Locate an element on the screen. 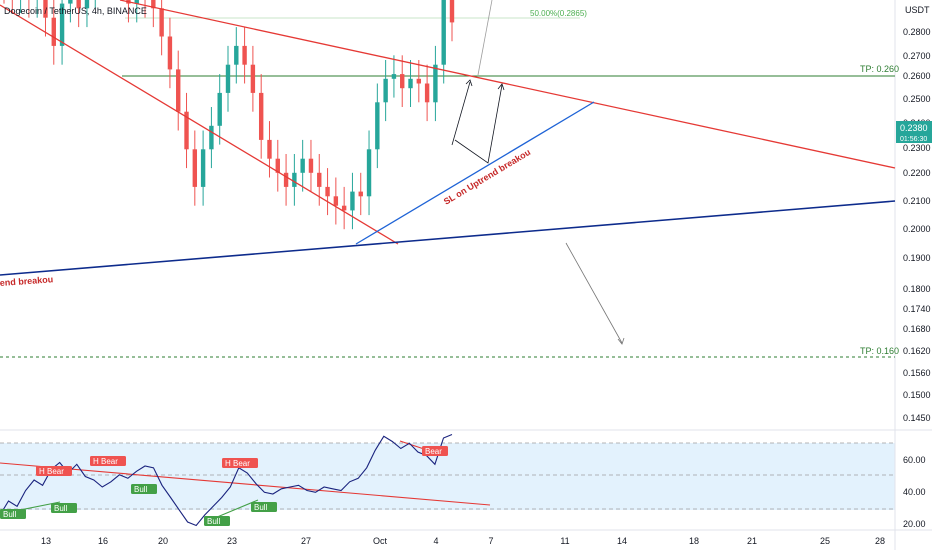  price-tick-label: 0.2200 is located at coordinates (917, 173).